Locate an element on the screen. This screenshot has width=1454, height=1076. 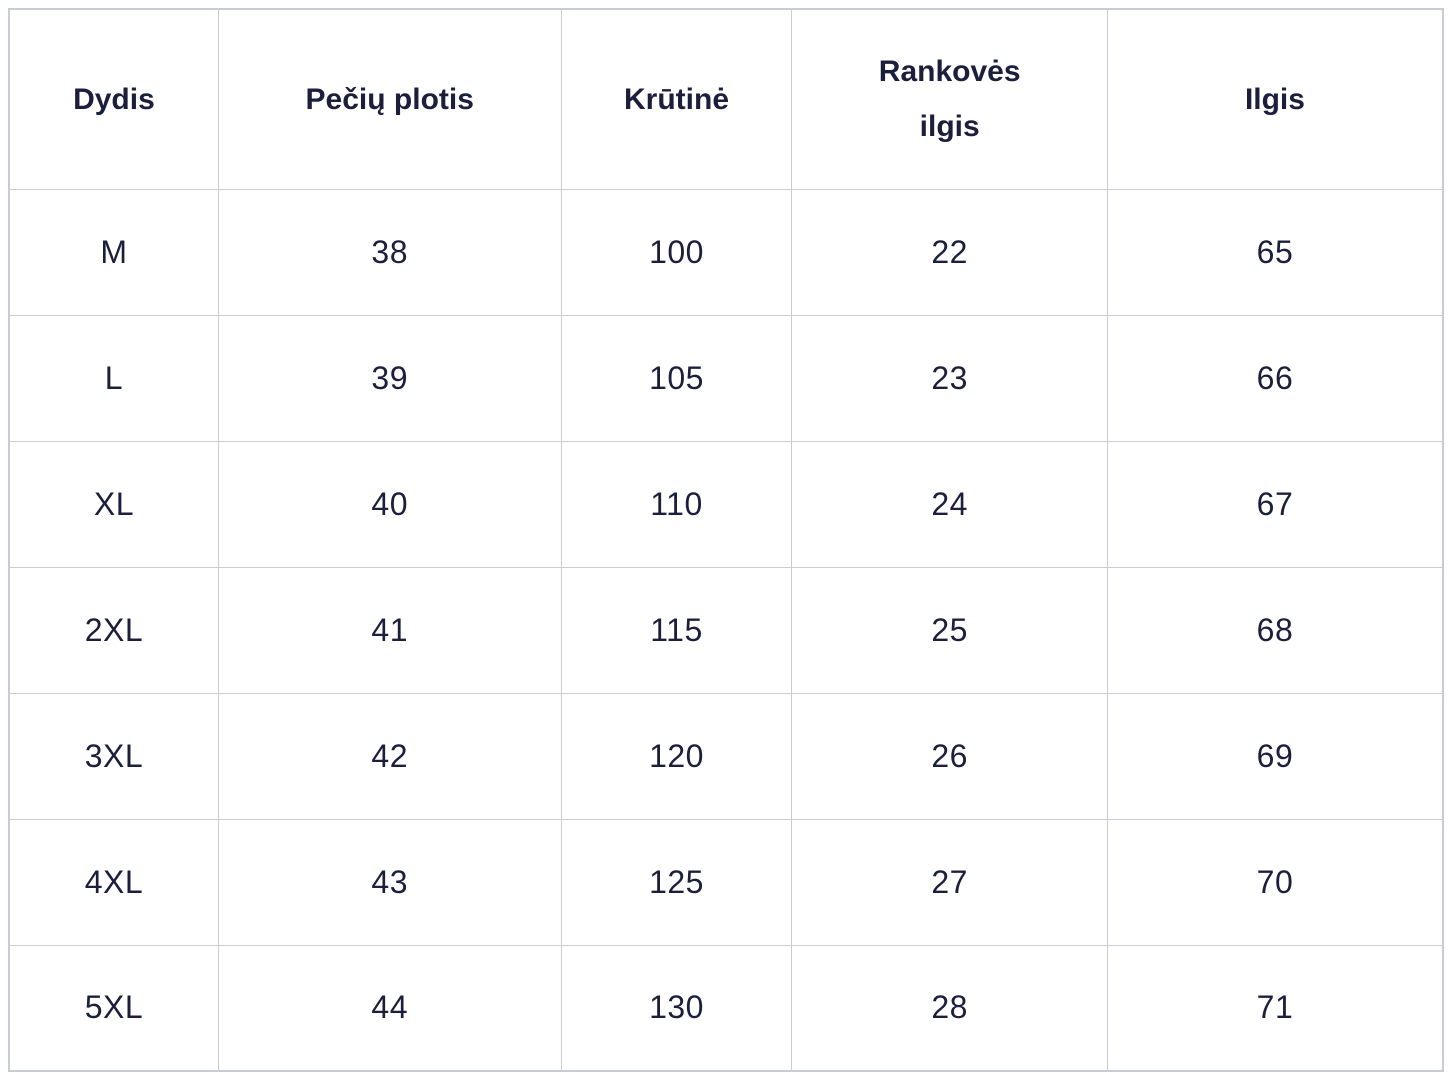
column-header-label: Rankovės ilgis is located at coordinates (949, 99).